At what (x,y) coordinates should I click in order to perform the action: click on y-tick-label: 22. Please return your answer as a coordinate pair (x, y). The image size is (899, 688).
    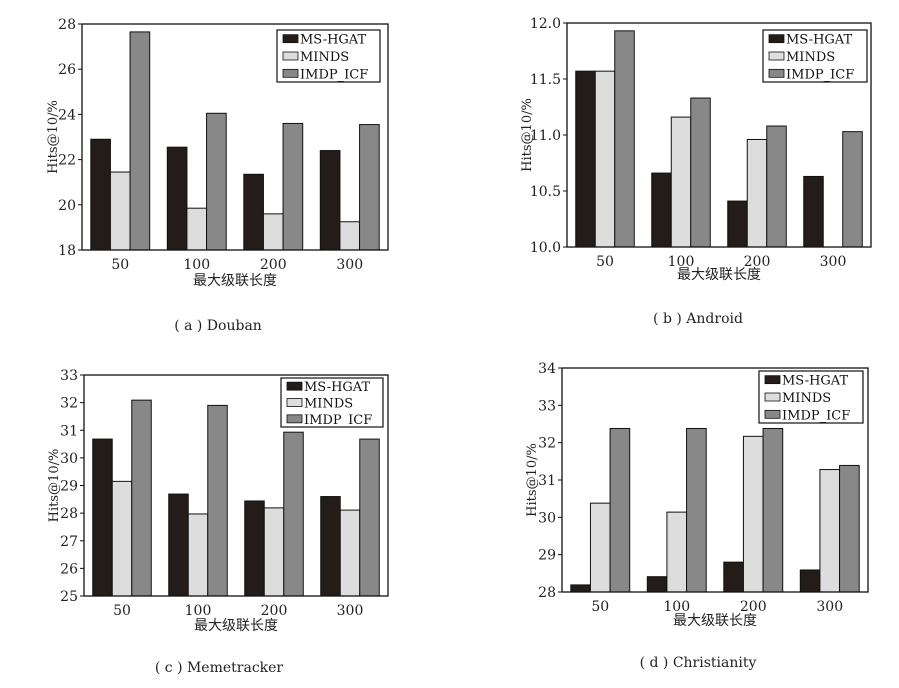
    Looking at the image, I should click on (67, 161).